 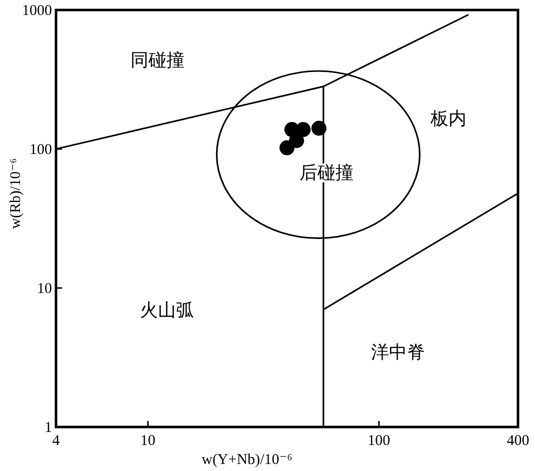 I want to click on x-tick-label: 4, so click(x=56, y=441).